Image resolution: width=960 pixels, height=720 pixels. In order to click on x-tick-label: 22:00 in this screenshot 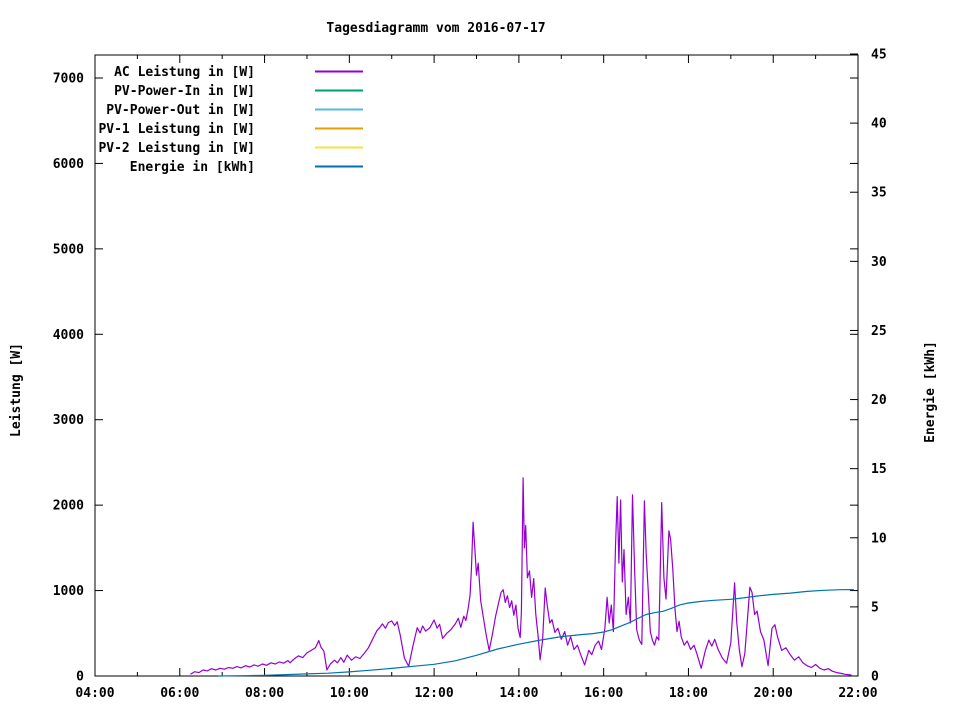, I will do `click(857, 693)`.